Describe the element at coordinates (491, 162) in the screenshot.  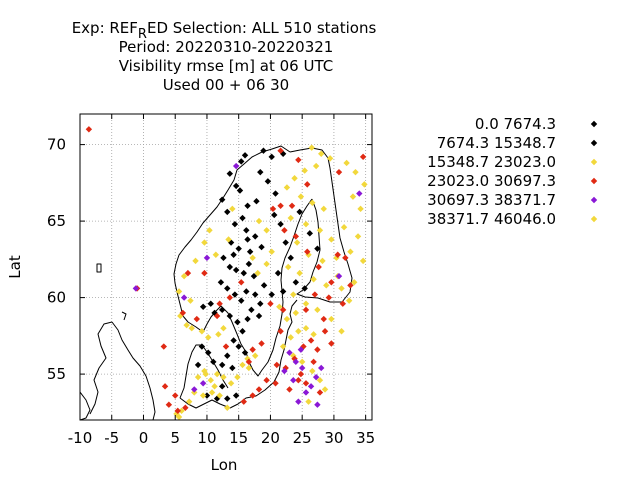
I see `legend-label: 15348.7 23023.0` at that location.